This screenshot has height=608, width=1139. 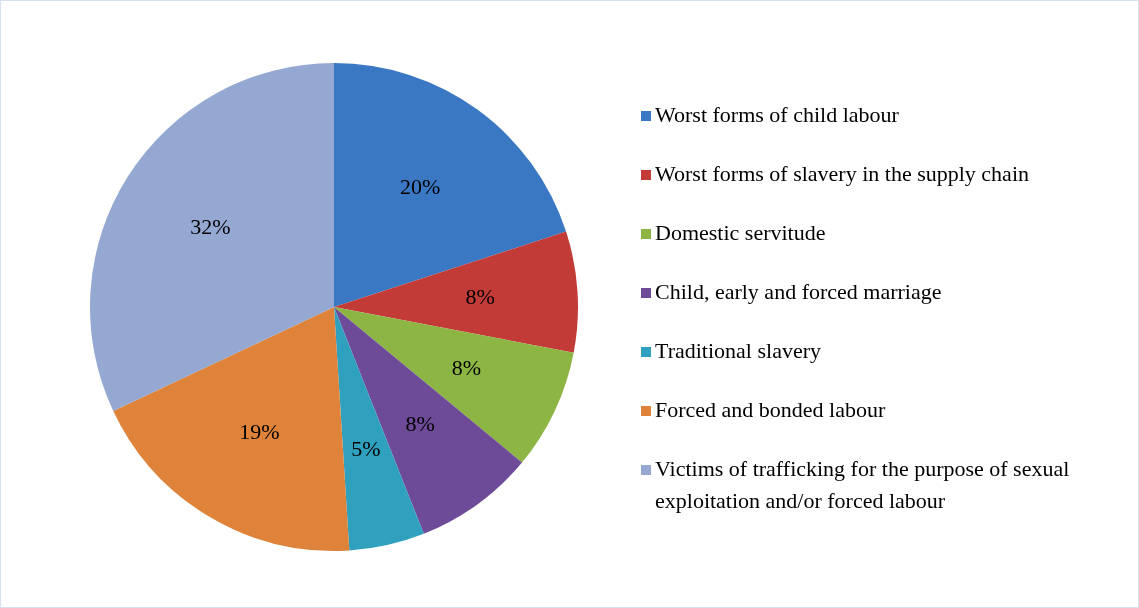 I want to click on data-label: 20%, so click(x=420, y=187).